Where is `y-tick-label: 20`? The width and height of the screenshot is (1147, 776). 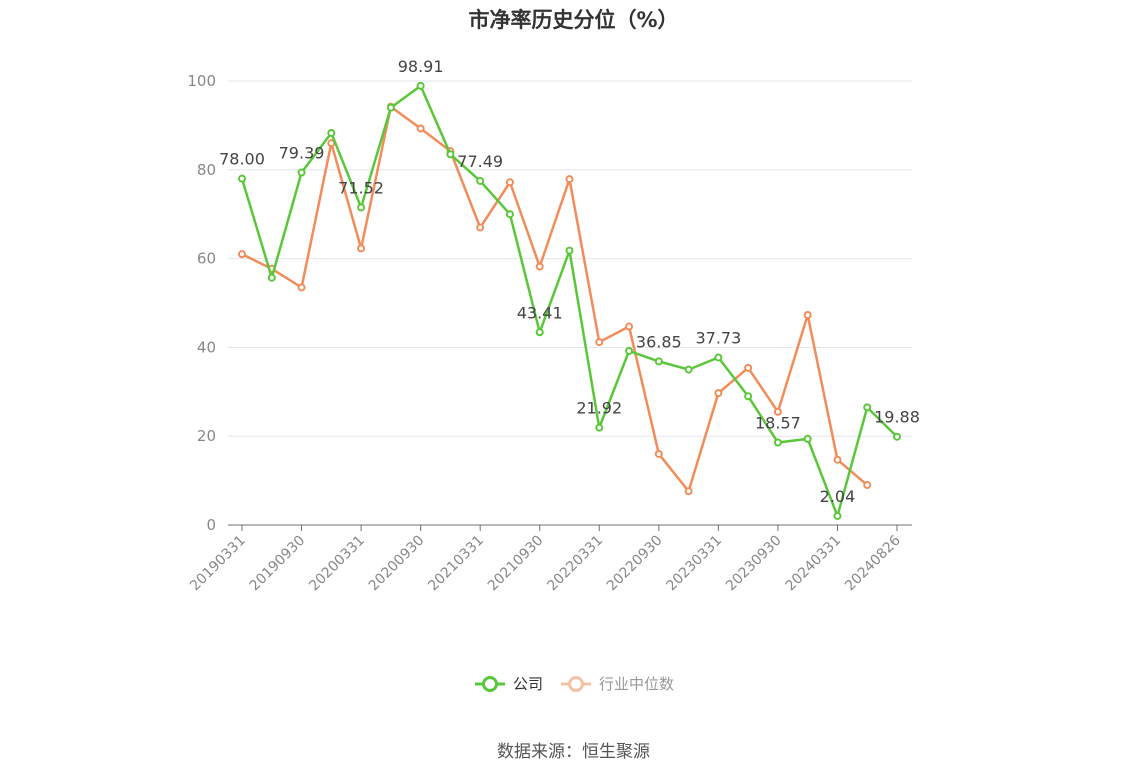
y-tick-label: 20 is located at coordinates (206, 436).